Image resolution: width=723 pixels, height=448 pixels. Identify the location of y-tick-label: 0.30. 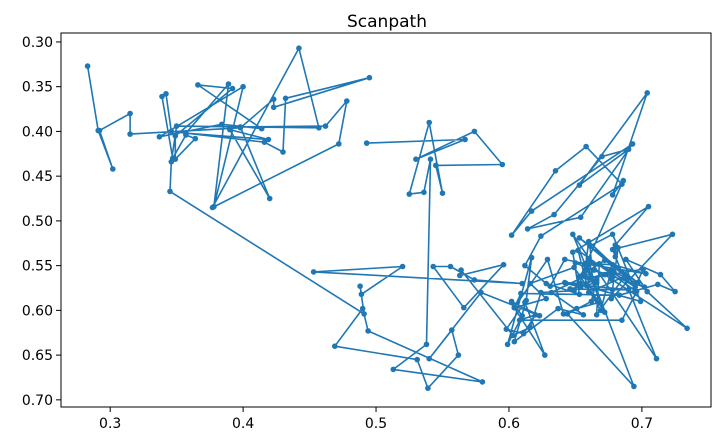
(37, 43).